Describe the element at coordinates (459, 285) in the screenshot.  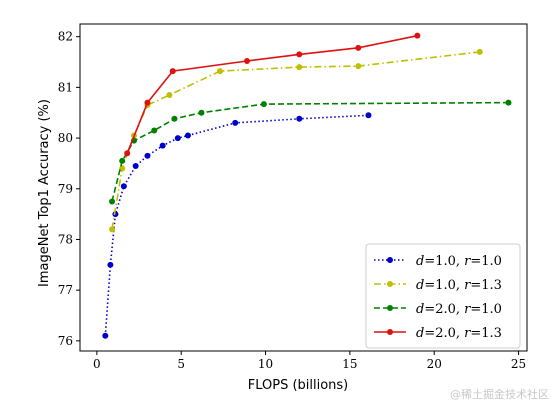
I see `legend-label: d=1.0, r=1.3` at that location.